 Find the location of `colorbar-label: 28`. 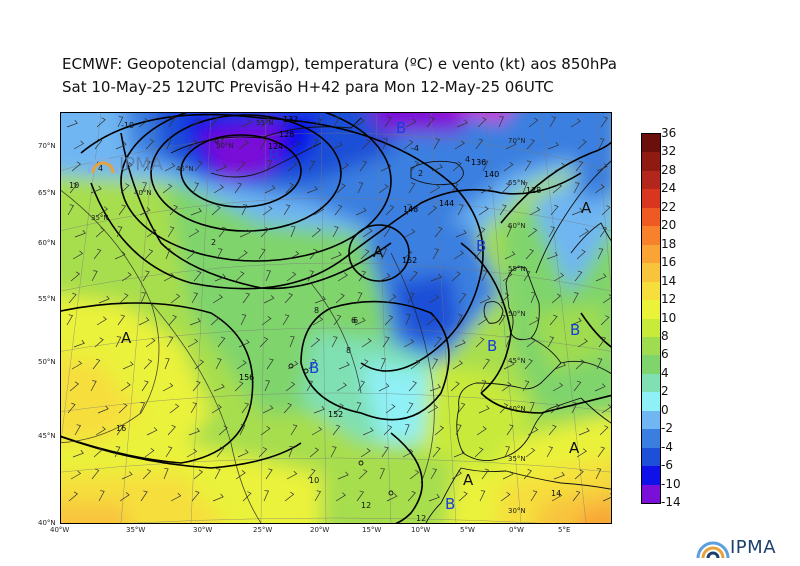

colorbar-label: 28 is located at coordinates (669, 169).